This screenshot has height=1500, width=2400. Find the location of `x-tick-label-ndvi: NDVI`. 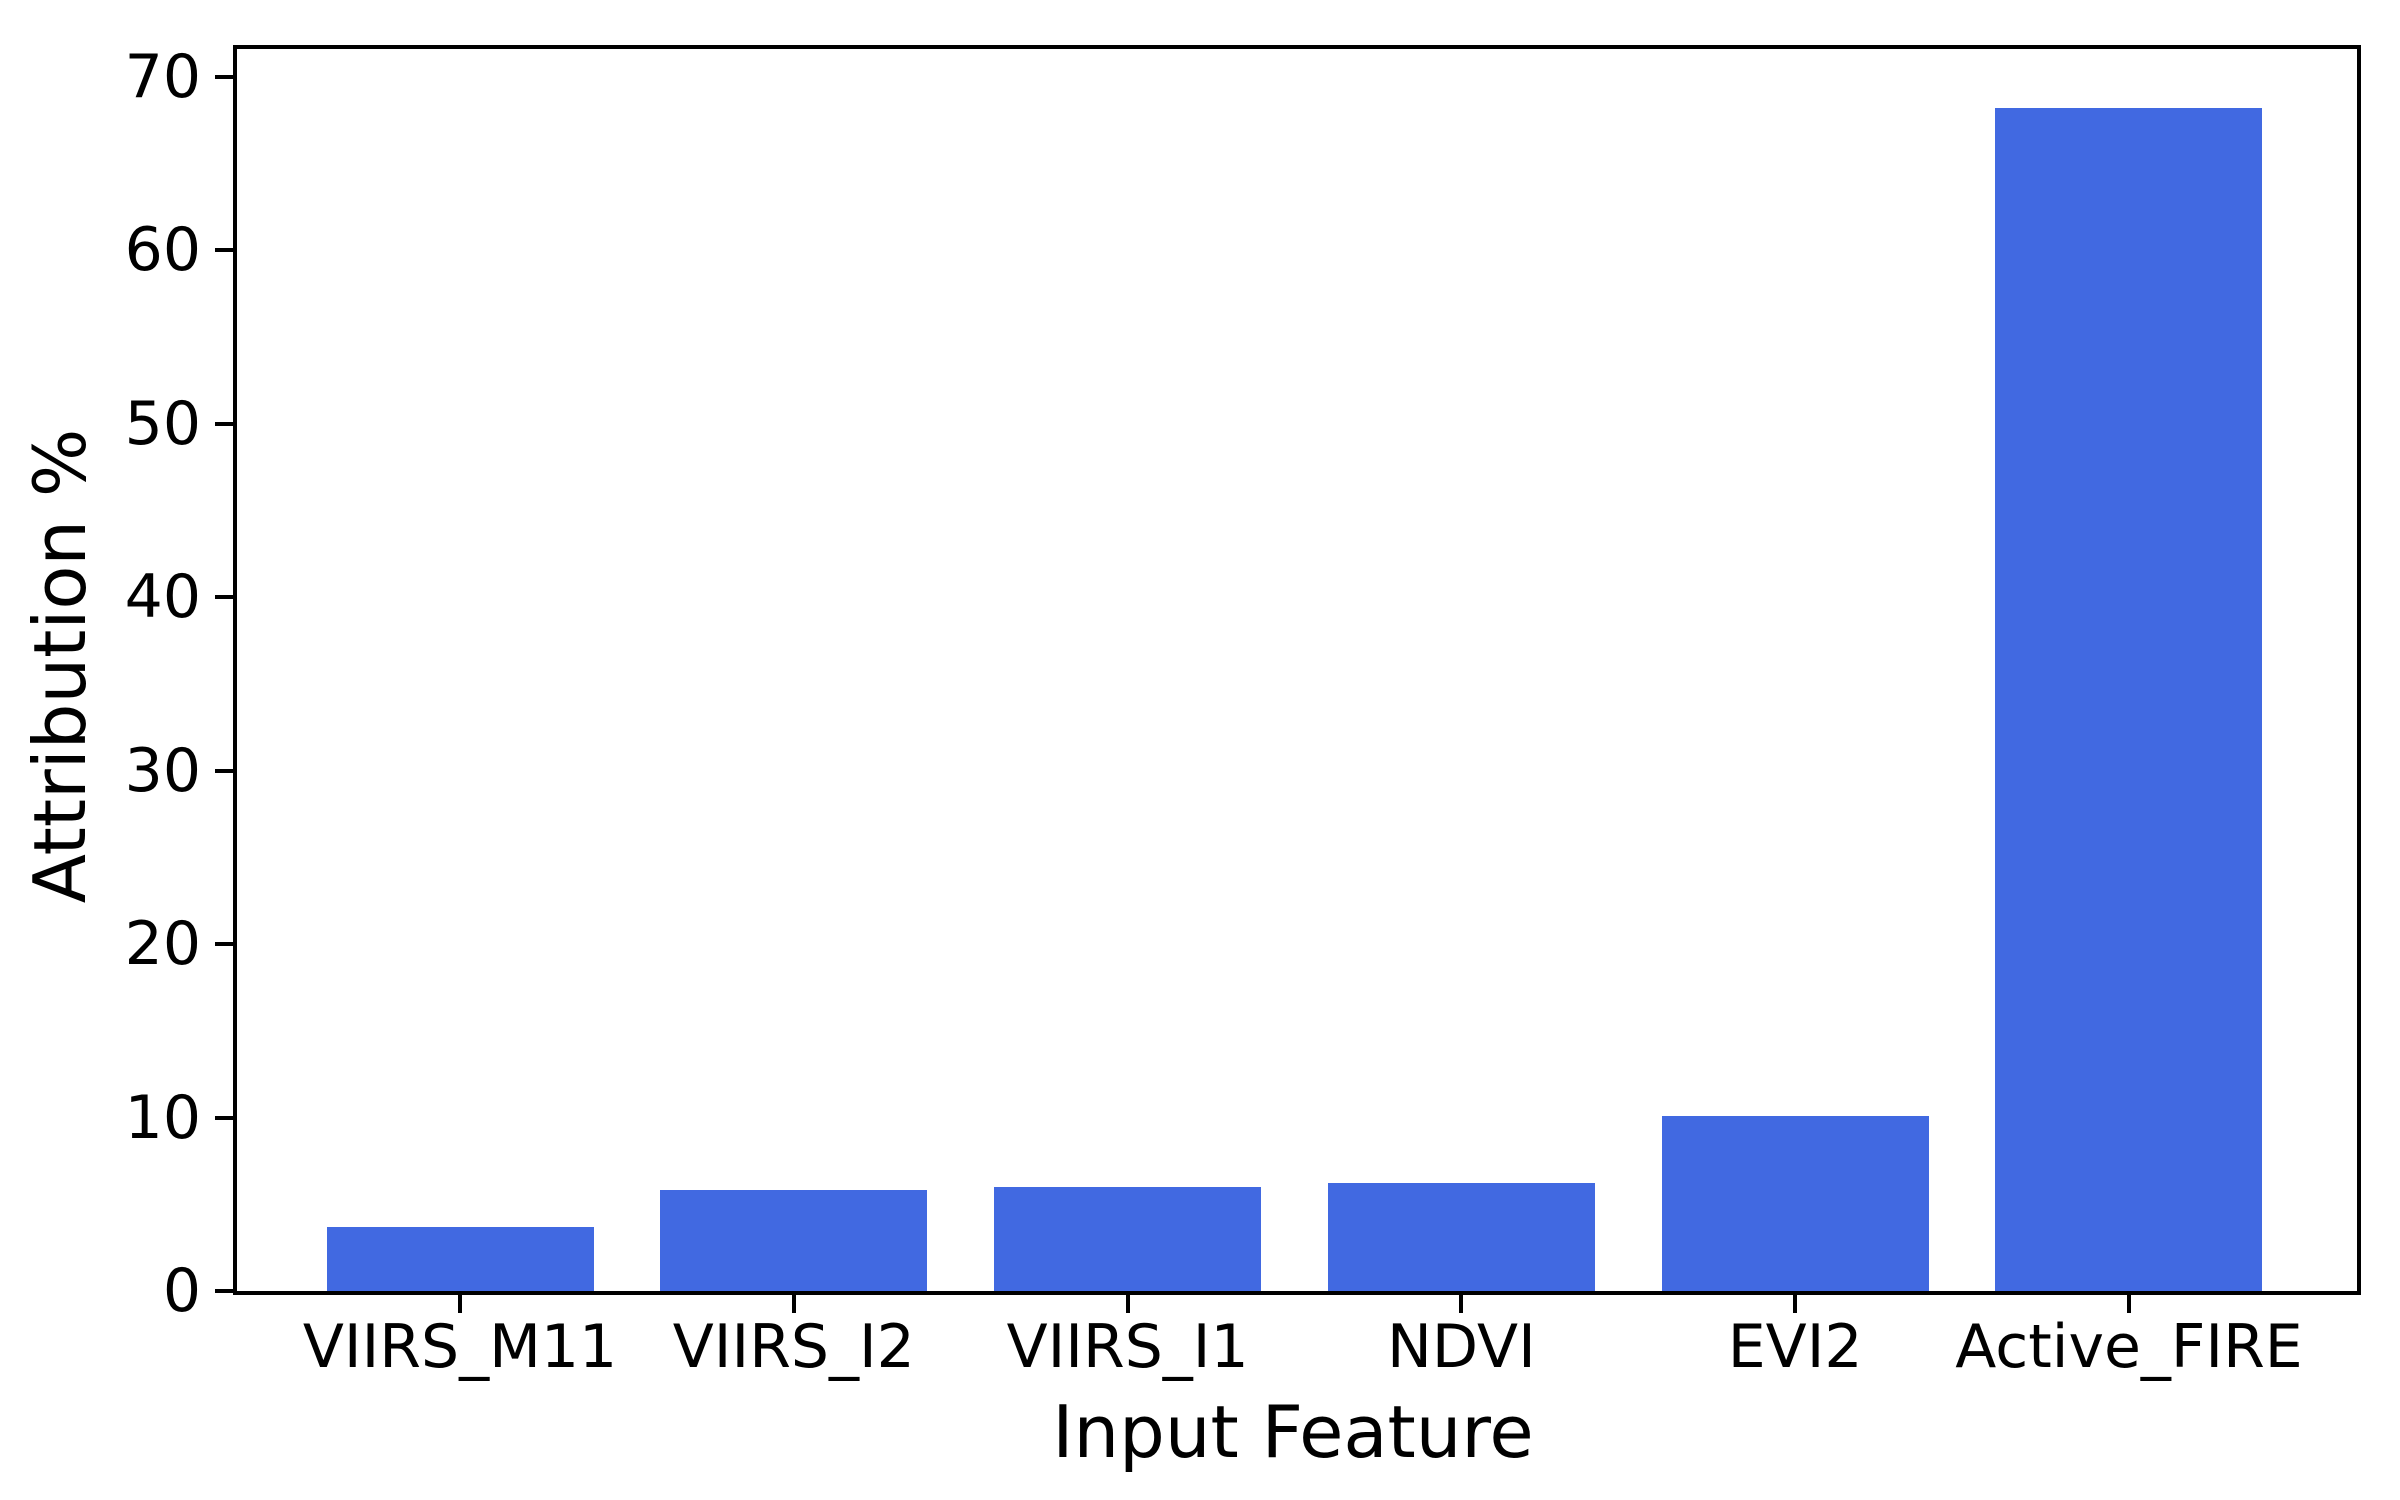

x-tick-label-ndvi: NDVI is located at coordinates (1461, 1347).